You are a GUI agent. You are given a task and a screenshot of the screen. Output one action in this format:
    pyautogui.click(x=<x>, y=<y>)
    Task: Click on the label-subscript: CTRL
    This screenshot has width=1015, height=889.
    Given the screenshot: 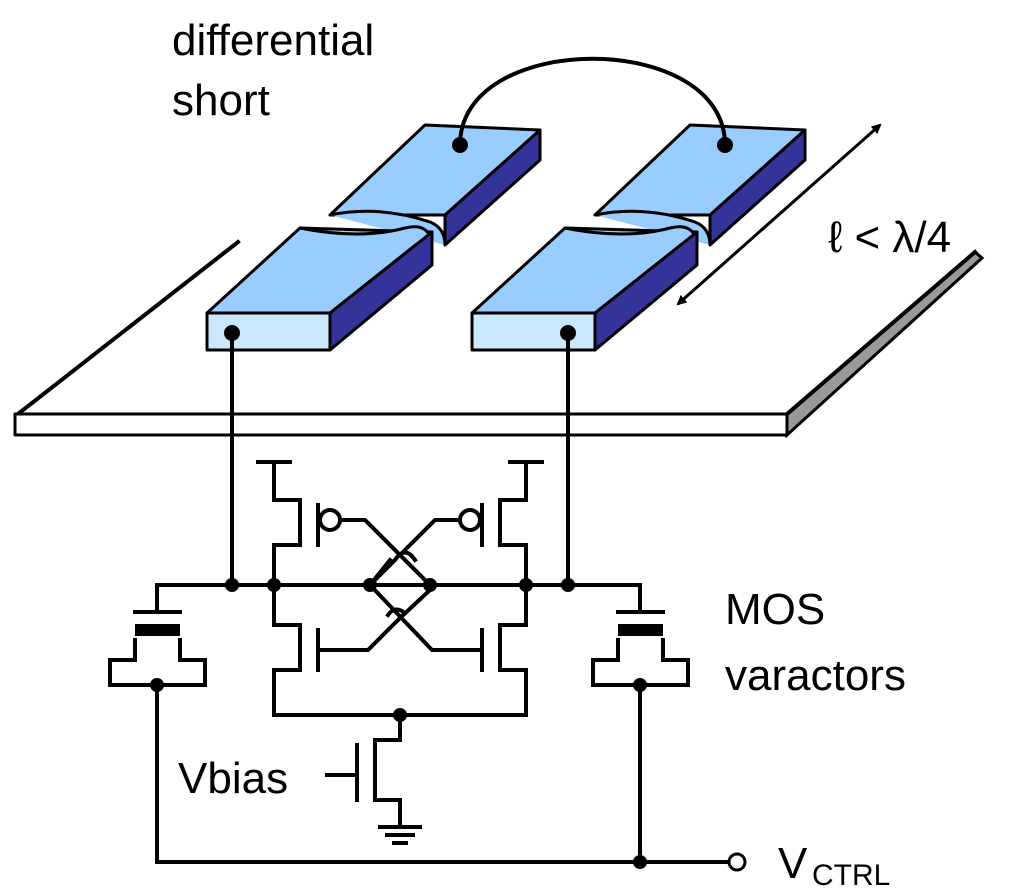 What is the action you would take?
    pyautogui.click(x=851, y=874)
    